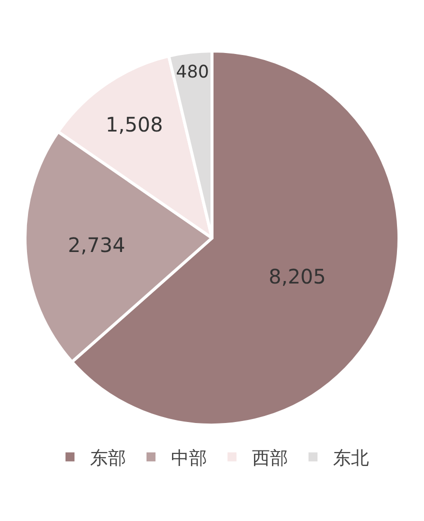  What do you see at coordinates (351, 458) in the screenshot?
I see `legend-label: 东北` at bounding box center [351, 458].